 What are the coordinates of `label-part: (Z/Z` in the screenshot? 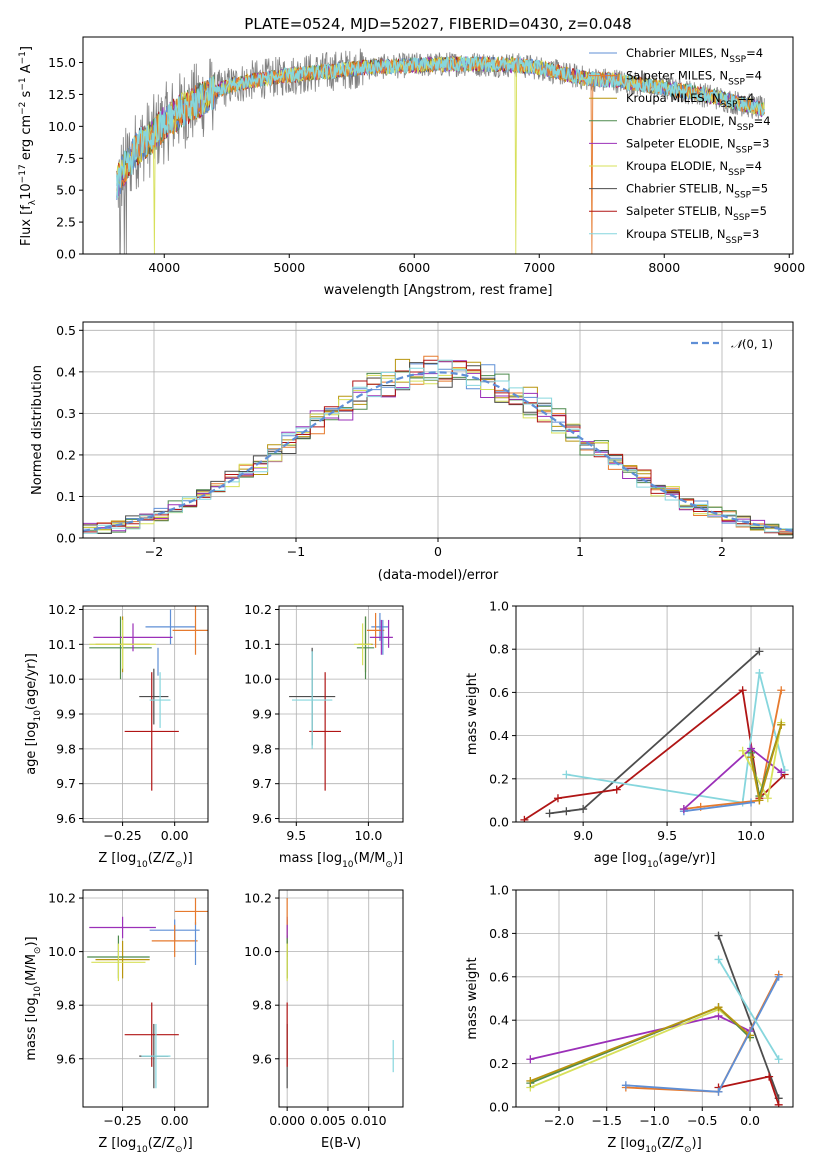 It's located at (670, 1143).